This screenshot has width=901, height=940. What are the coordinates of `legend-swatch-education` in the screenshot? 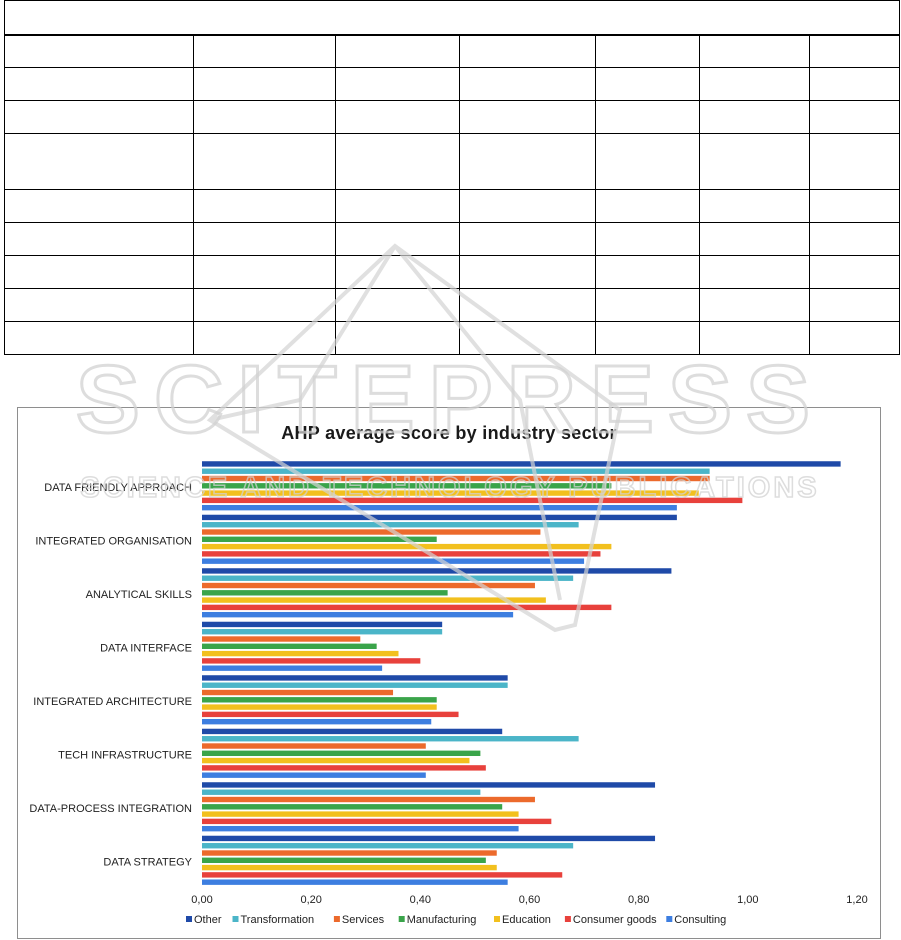 It's located at (497, 919).